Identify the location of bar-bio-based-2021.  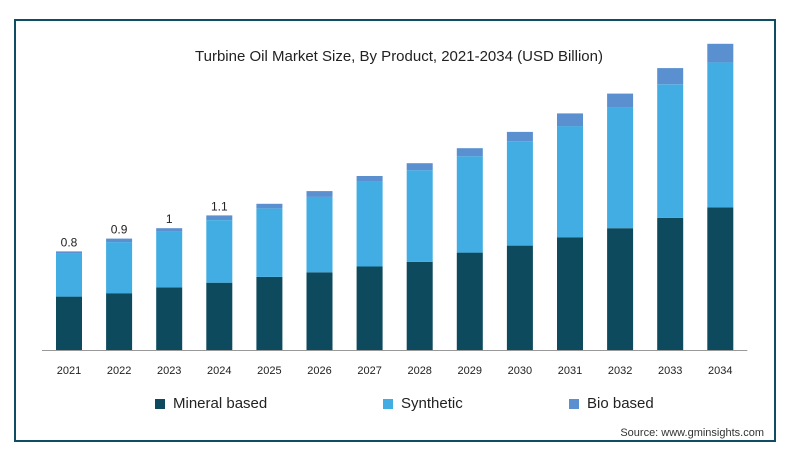
(69, 252).